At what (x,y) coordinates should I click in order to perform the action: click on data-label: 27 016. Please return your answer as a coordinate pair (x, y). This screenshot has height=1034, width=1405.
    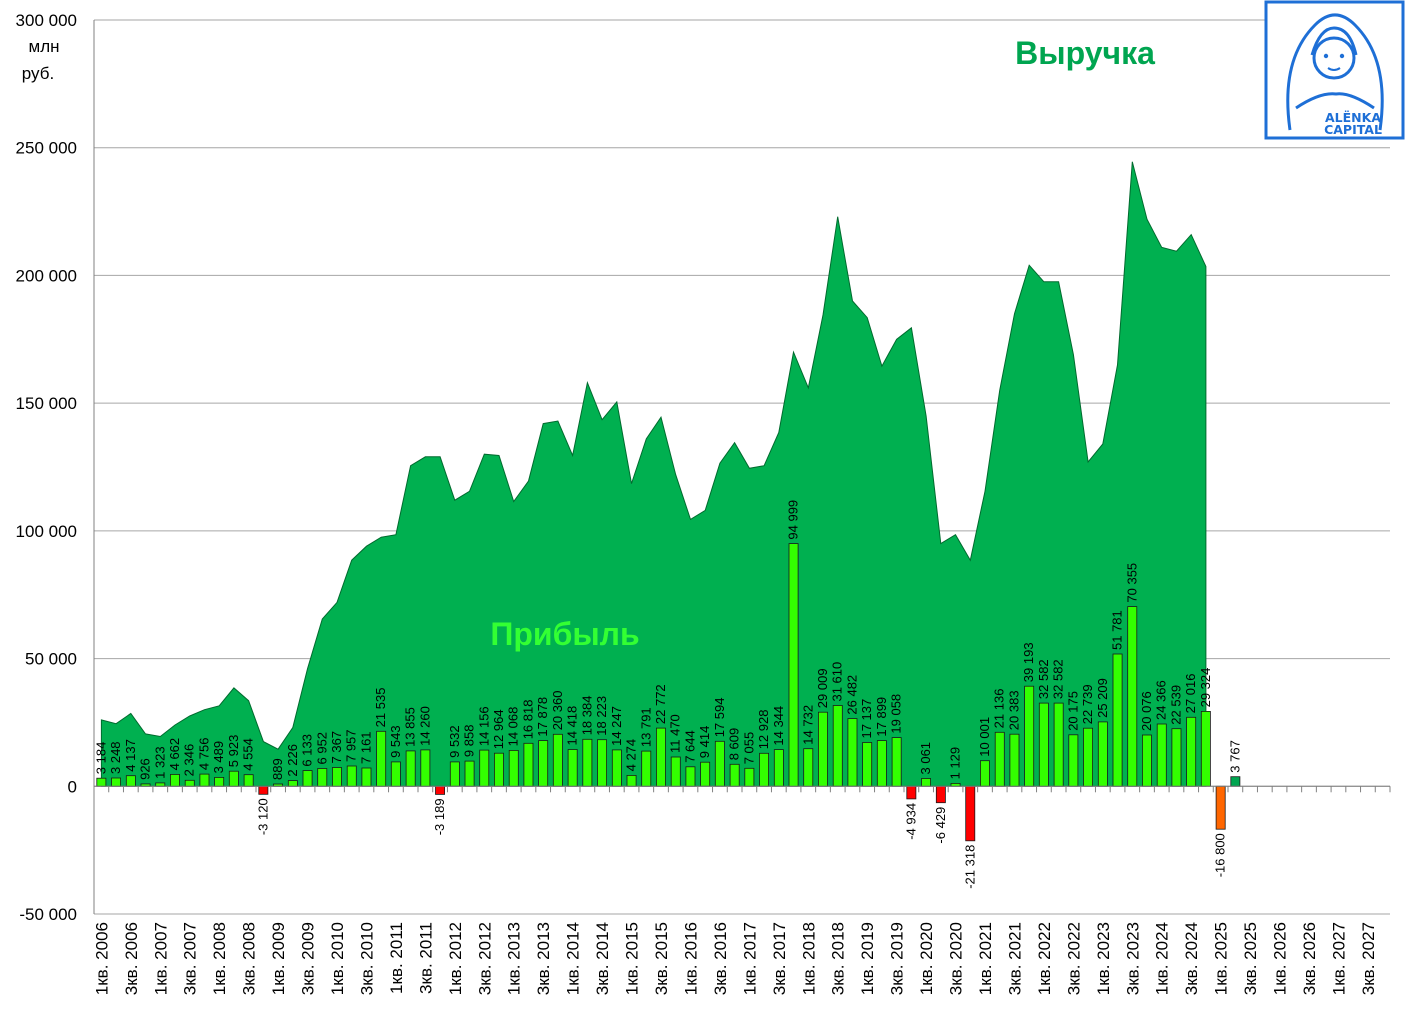
    Looking at the image, I should click on (1190, 694).